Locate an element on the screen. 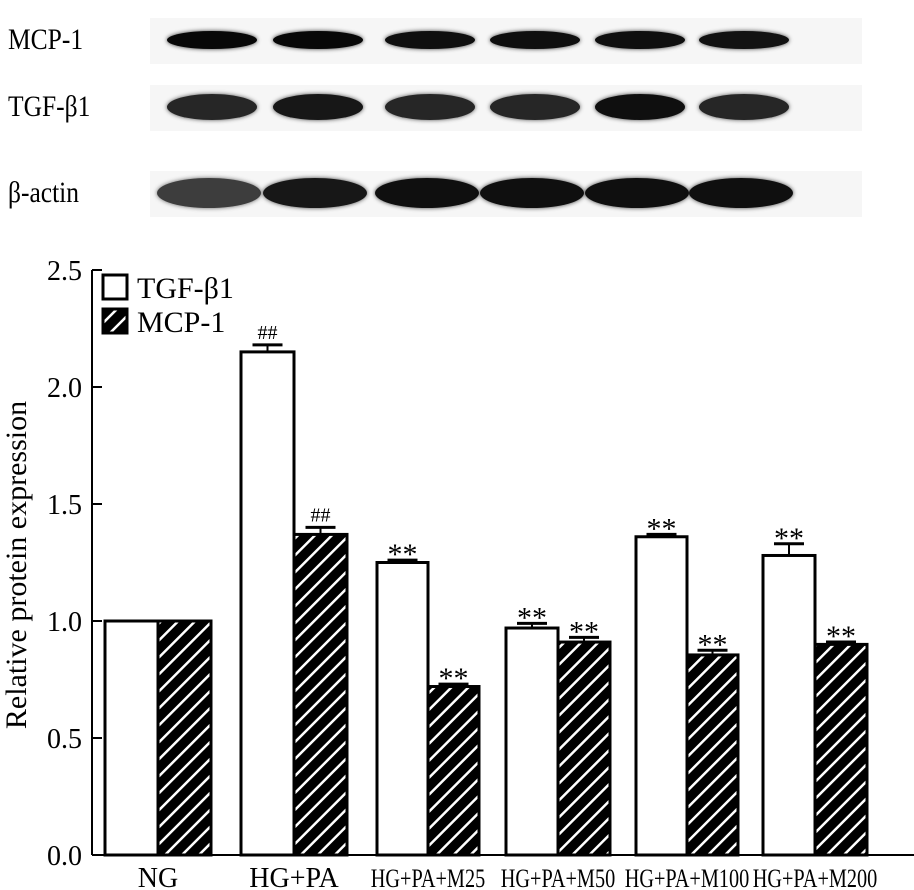  blot-row-label: β-actin is located at coordinates (44, 192).